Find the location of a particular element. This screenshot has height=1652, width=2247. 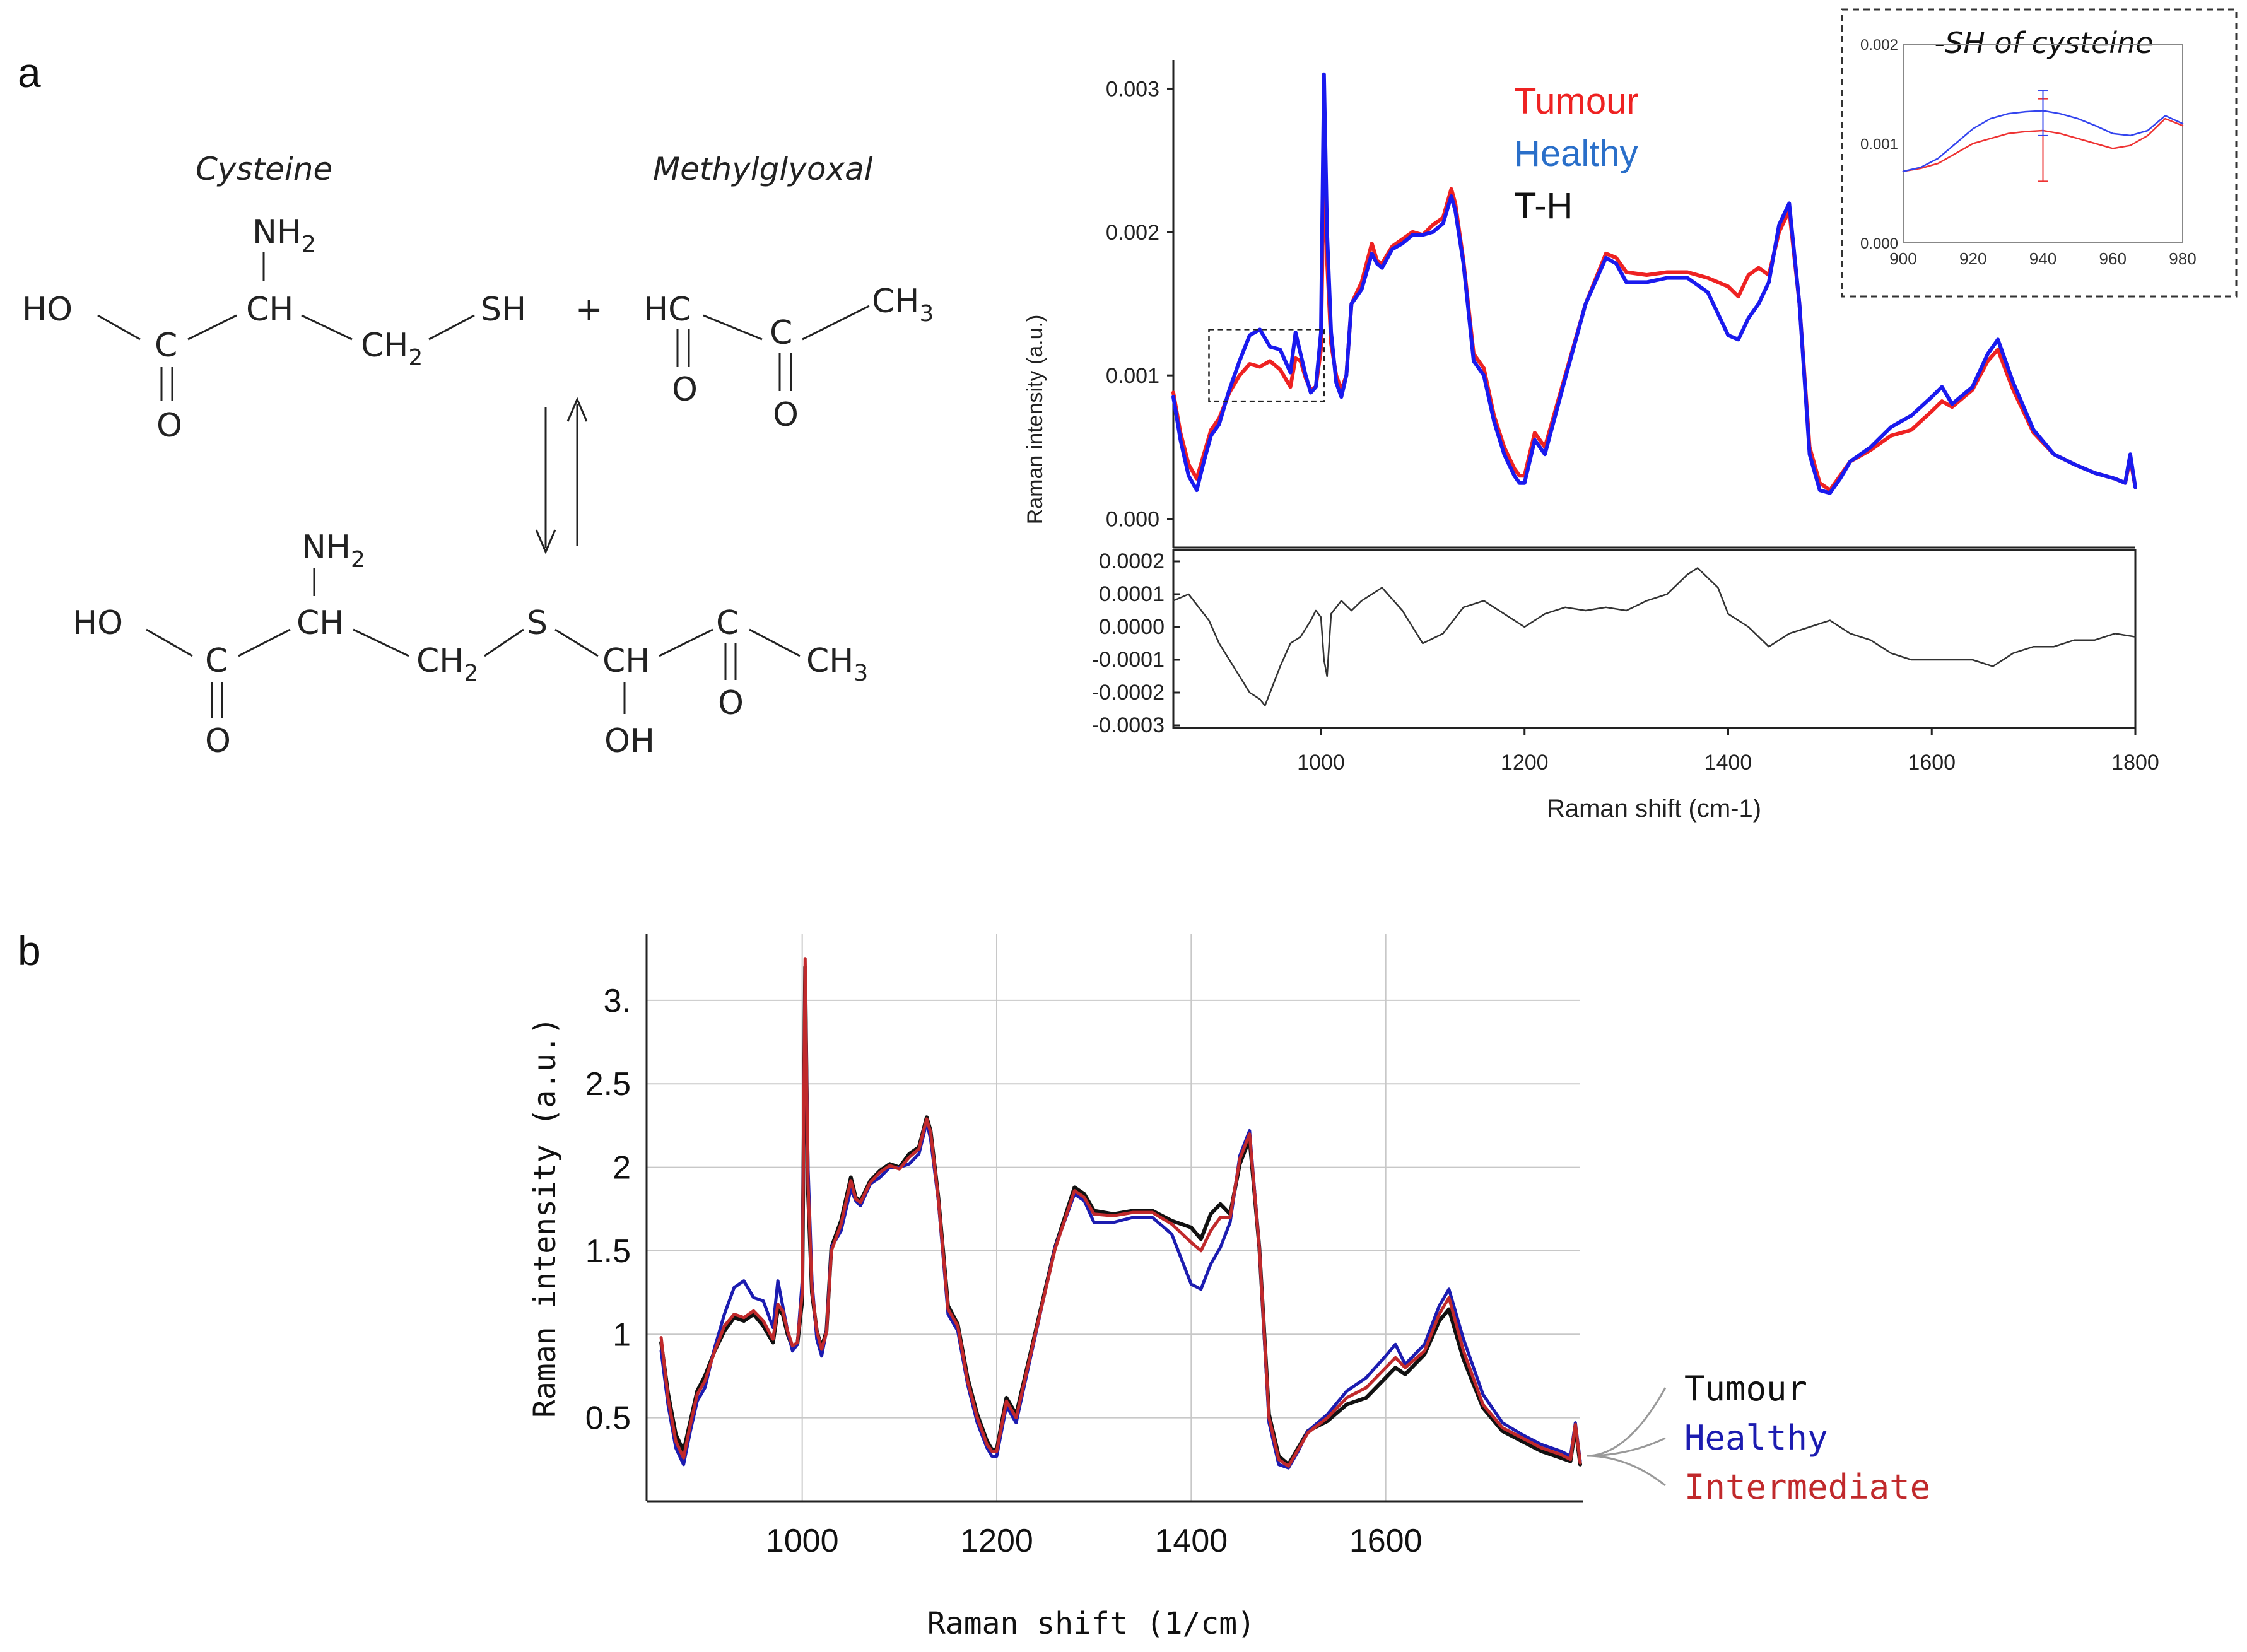

atom-nh2: NH2 is located at coordinates (284, 235).